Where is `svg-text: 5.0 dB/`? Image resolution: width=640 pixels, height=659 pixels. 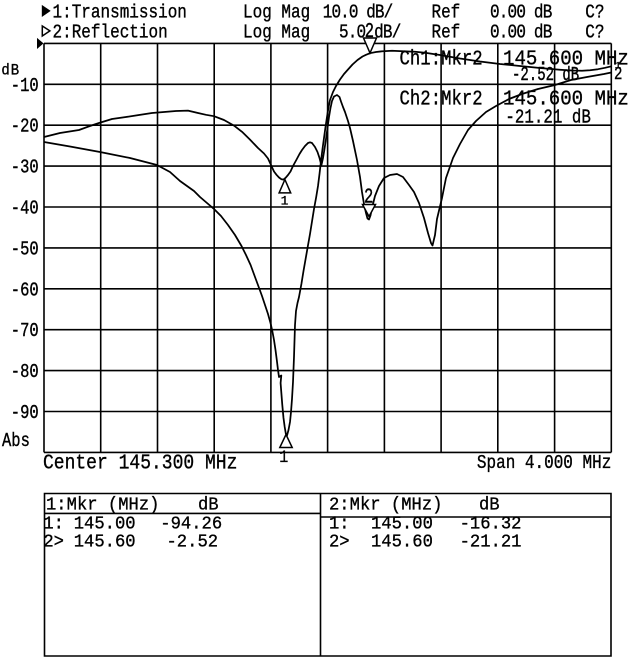 svg-text: 5.0 dB/ is located at coordinates (370, 33).